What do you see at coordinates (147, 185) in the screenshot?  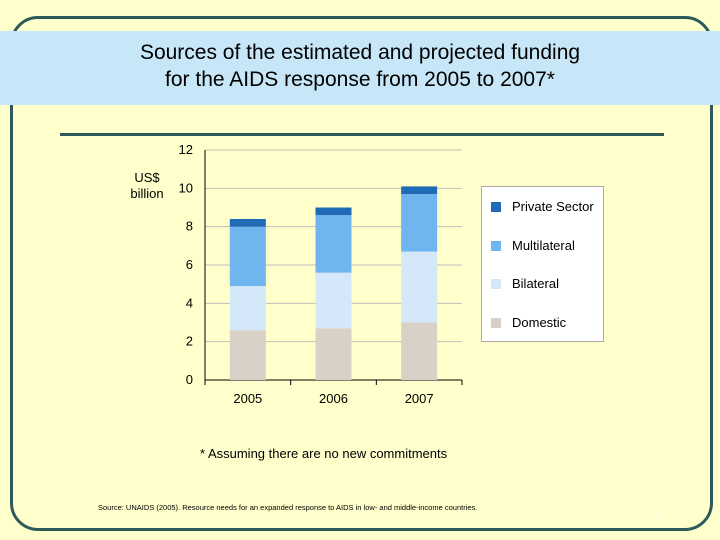 I see `y-axis-label: US$ billion` at bounding box center [147, 185].